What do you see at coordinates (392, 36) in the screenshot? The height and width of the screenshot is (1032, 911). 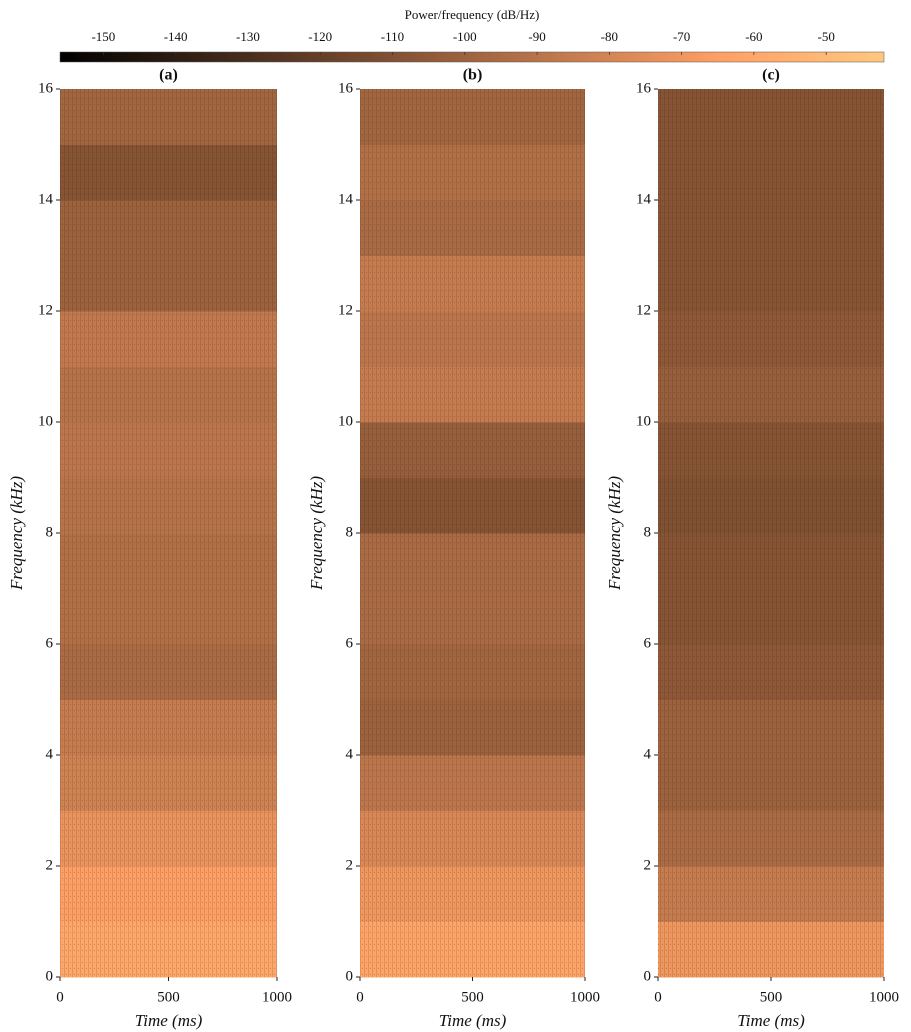 I see `colorbar-tick-label: -110` at bounding box center [392, 36].